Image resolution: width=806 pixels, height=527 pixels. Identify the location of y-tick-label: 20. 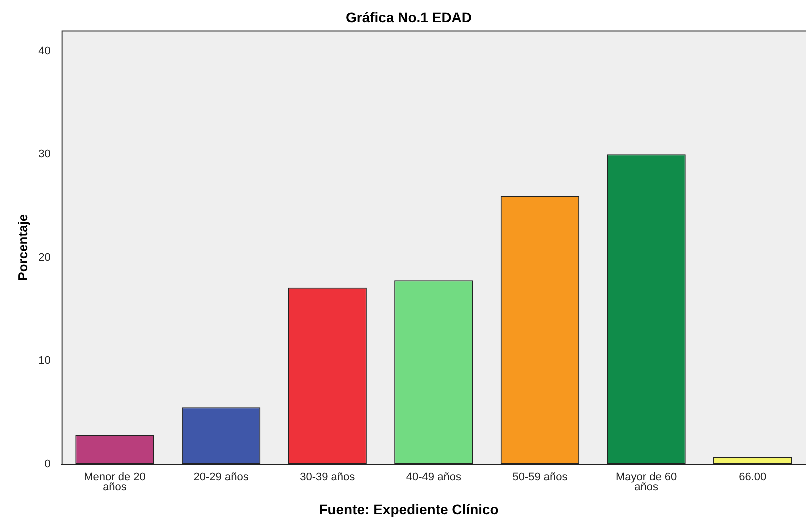
(44, 258).